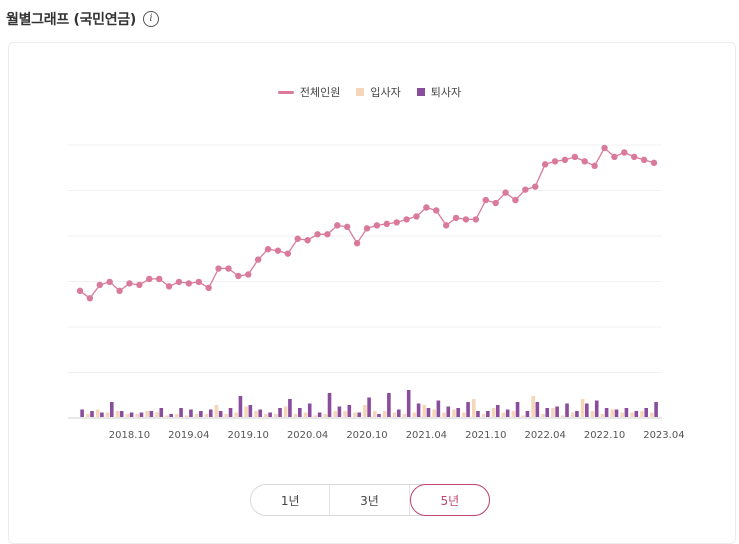 The image size is (739, 544). I want to click on range-5y-button: 5년, so click(449, 500).